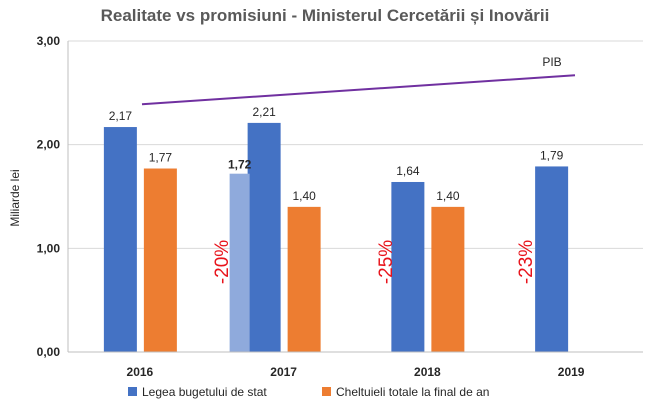  Describe the element at coordinates (304, 279) in the screenshot. I see `bar-2017-spending` at that location.